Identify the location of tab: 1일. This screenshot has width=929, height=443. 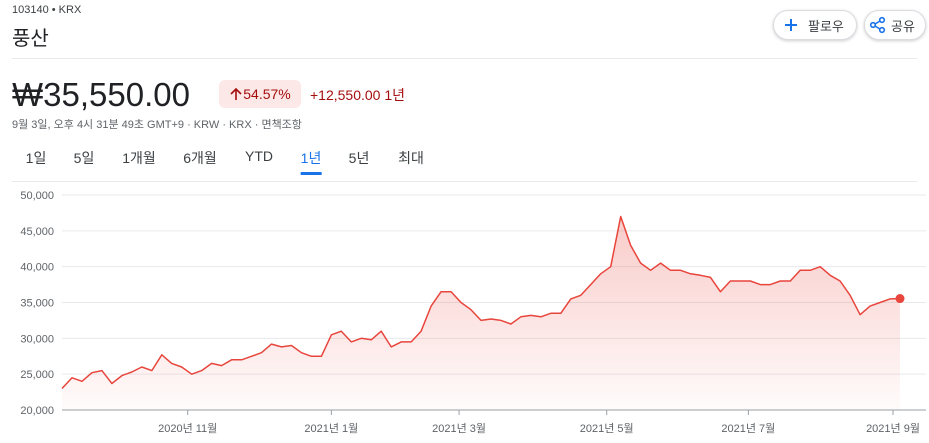
(36, 158).